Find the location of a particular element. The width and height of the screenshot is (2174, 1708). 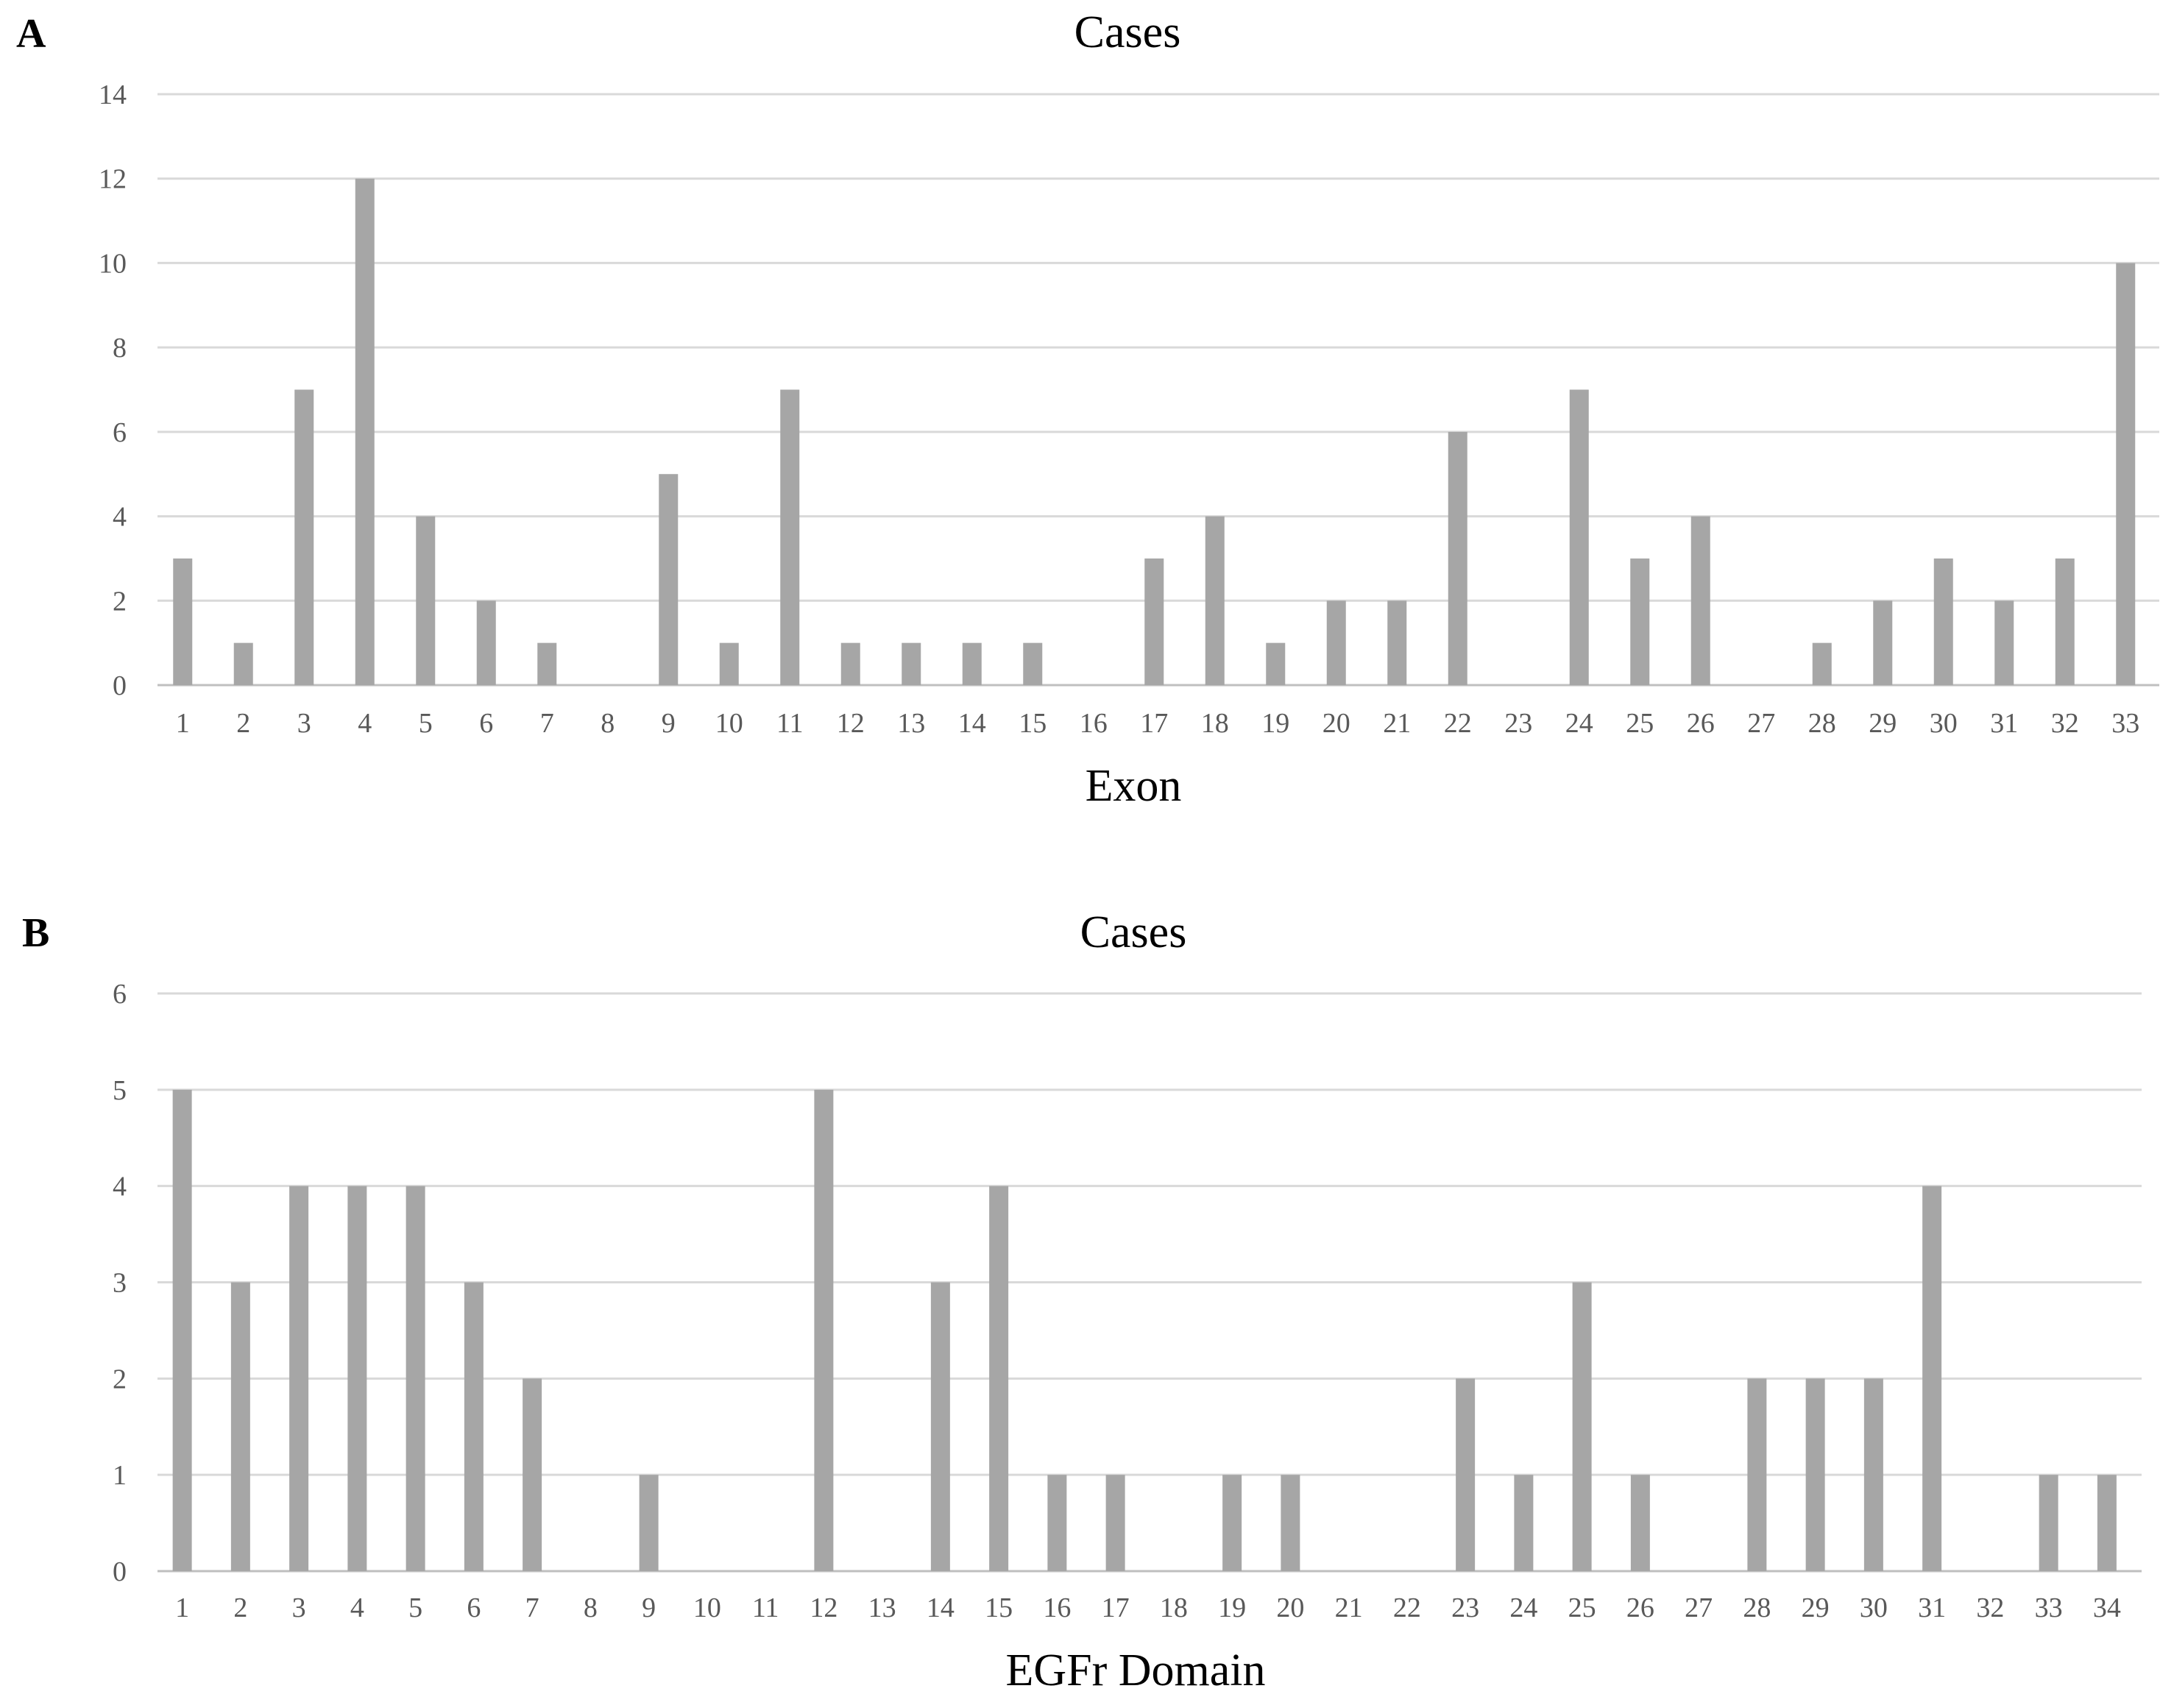

panel-a-x-tick-label: 23 is located at coordinates (1518, 723).